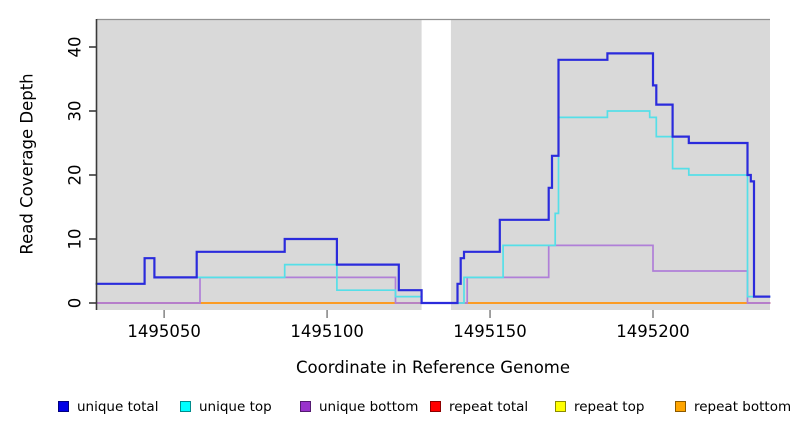 This screenshot has width=792, height=432. What do you see at coordinates (327, 331) in the screenshot?
I see `x-tick-label: 1495100` at bounding box center [327, 331].